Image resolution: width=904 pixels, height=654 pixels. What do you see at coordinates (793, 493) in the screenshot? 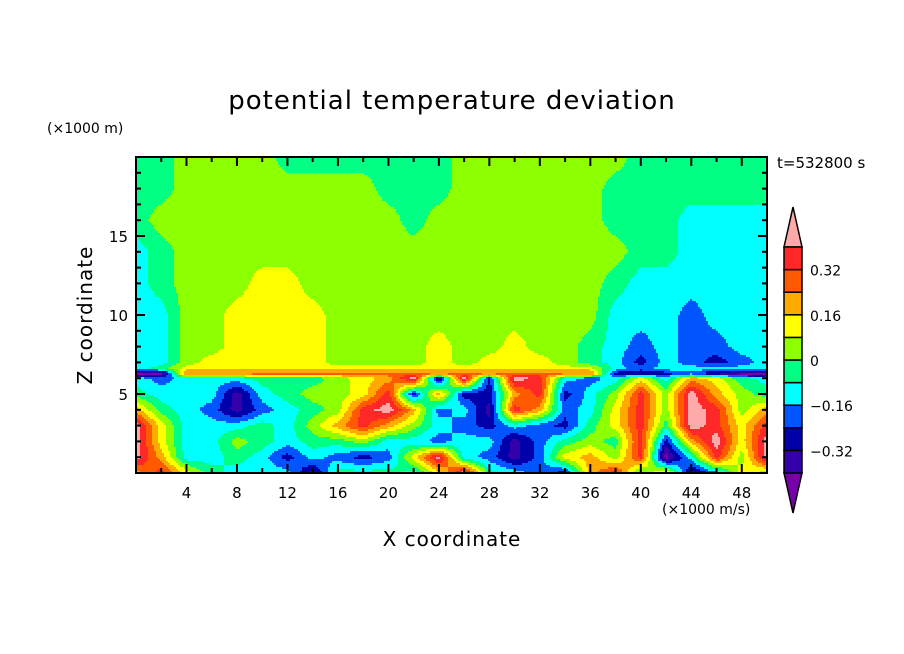
I see `colorbar-min-triangle` at bounding box center [793, 493].